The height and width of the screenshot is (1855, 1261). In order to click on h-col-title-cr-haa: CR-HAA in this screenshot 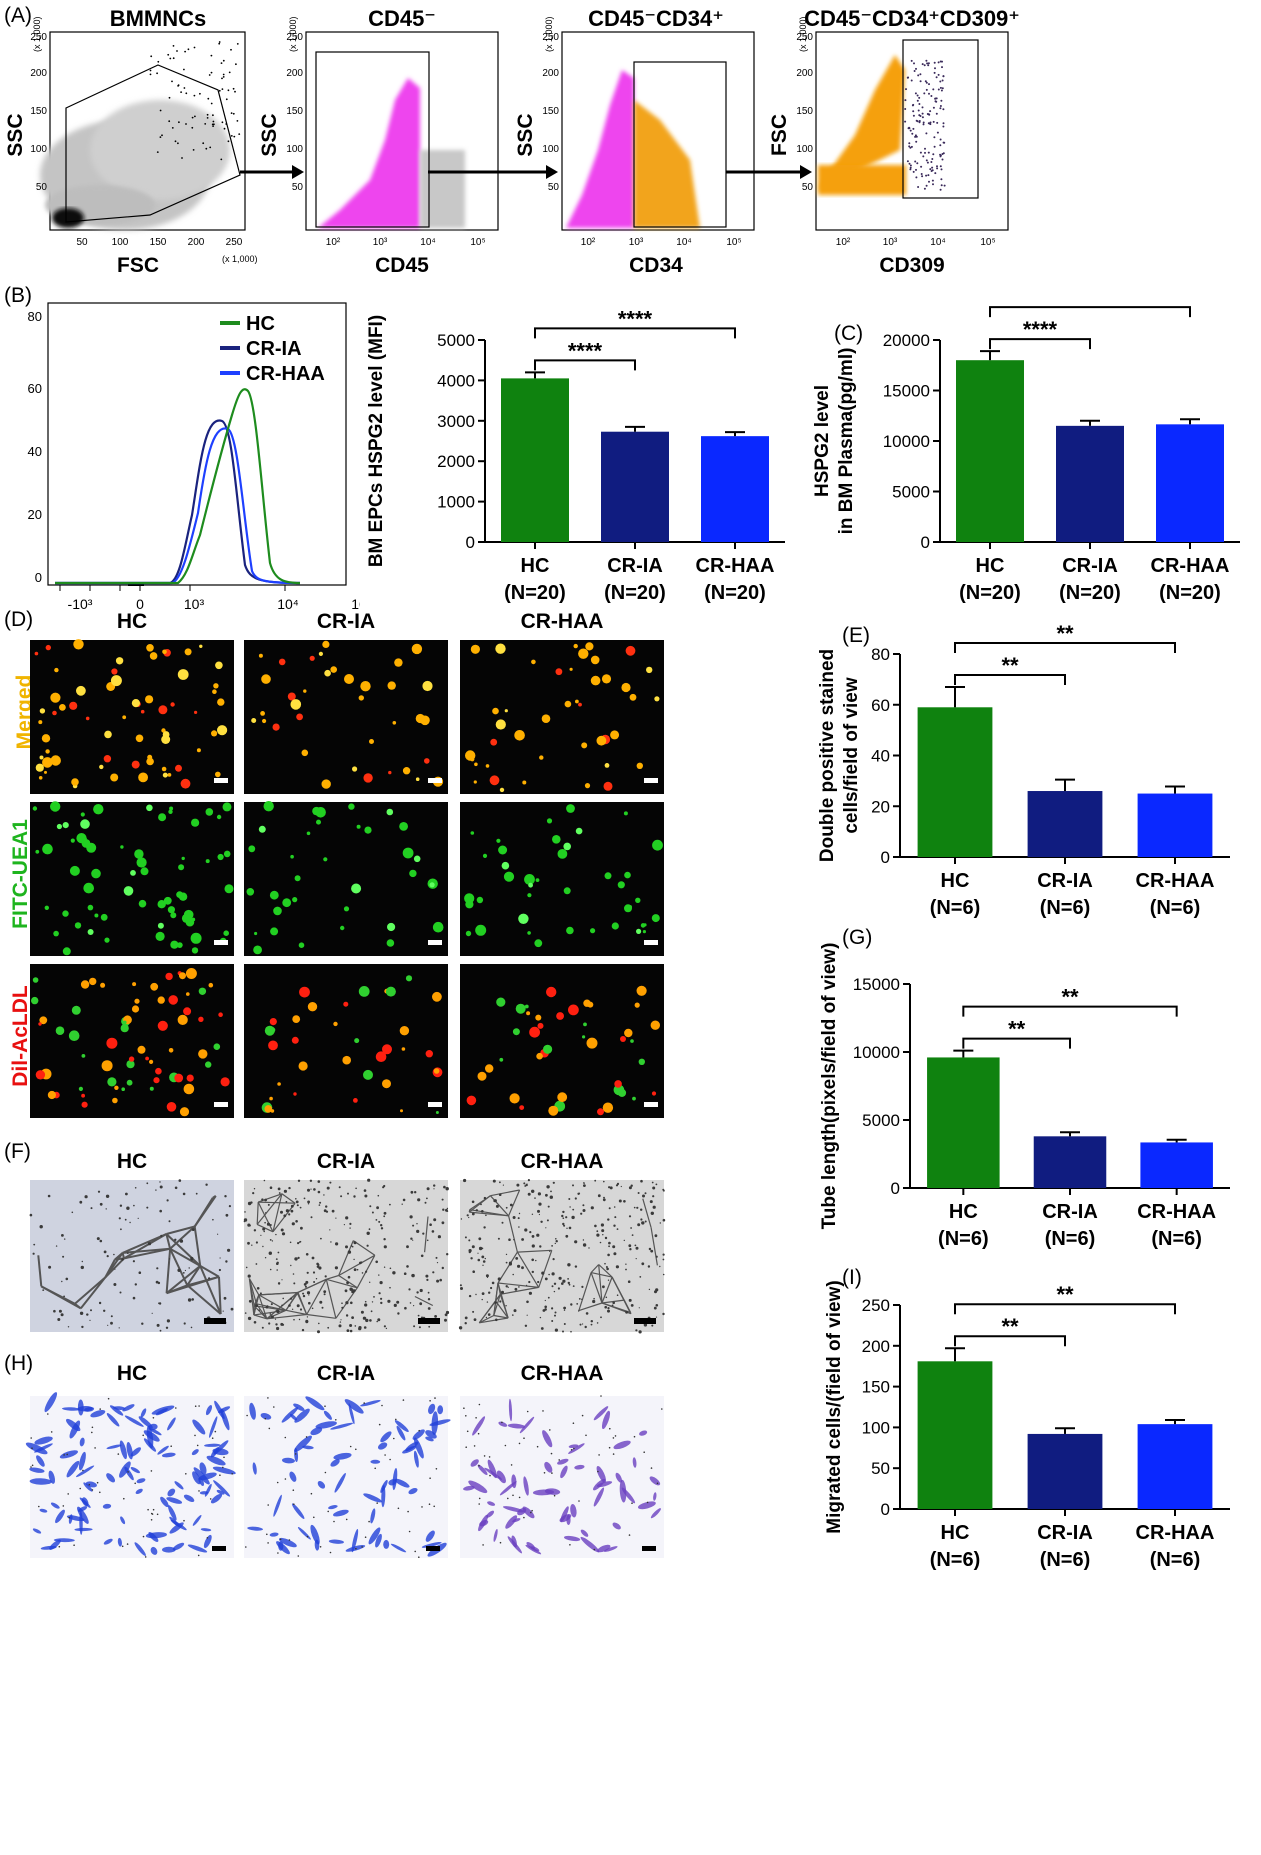, I will do `click(562, 1373)`.